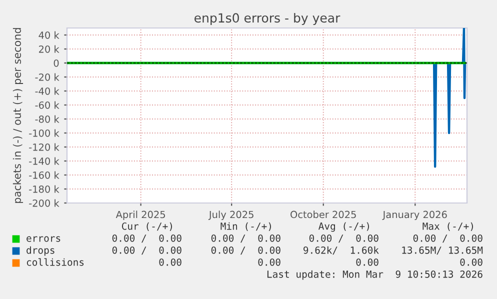  What do you see at coordinates (442, 250) in the screenshot?
I see `text: 13.65M/ 13.65M` at bounding box center [442, 250].